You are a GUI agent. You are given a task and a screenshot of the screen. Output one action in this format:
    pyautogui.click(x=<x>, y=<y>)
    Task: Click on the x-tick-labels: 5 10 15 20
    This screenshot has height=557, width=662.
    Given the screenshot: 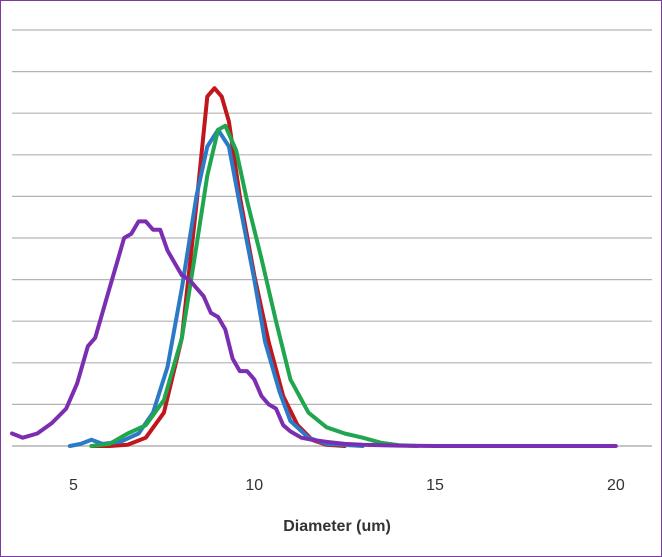 What is the action you would take?
    pyautogui.click(x=347, y=485)
    